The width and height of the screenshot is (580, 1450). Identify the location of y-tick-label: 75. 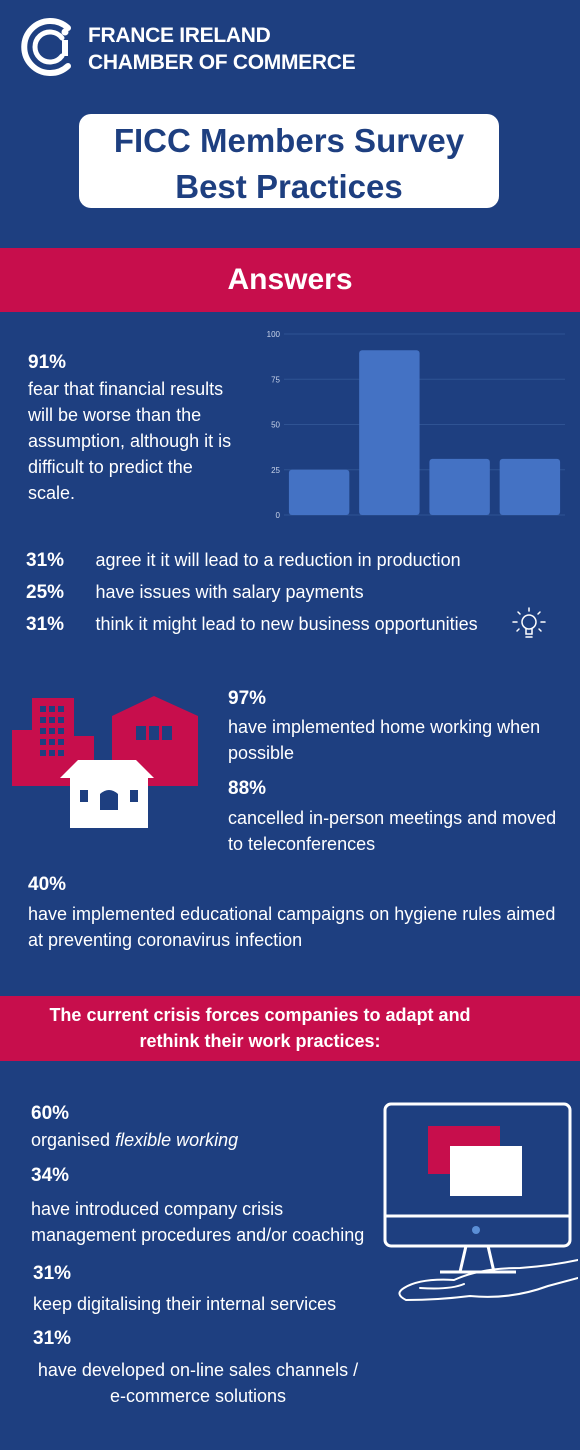
(275, 379).